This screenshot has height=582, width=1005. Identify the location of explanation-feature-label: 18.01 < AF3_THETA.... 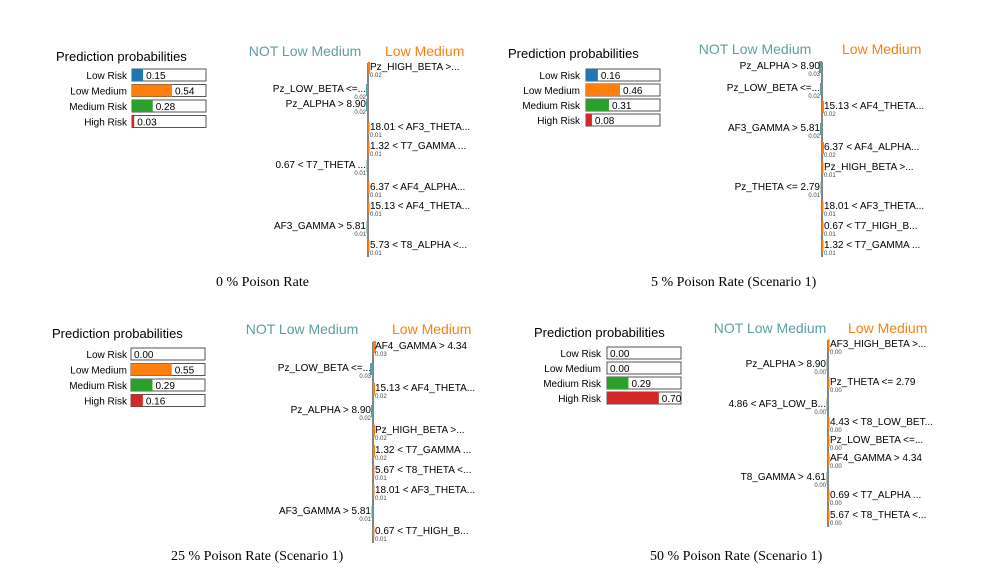
(420, 127).